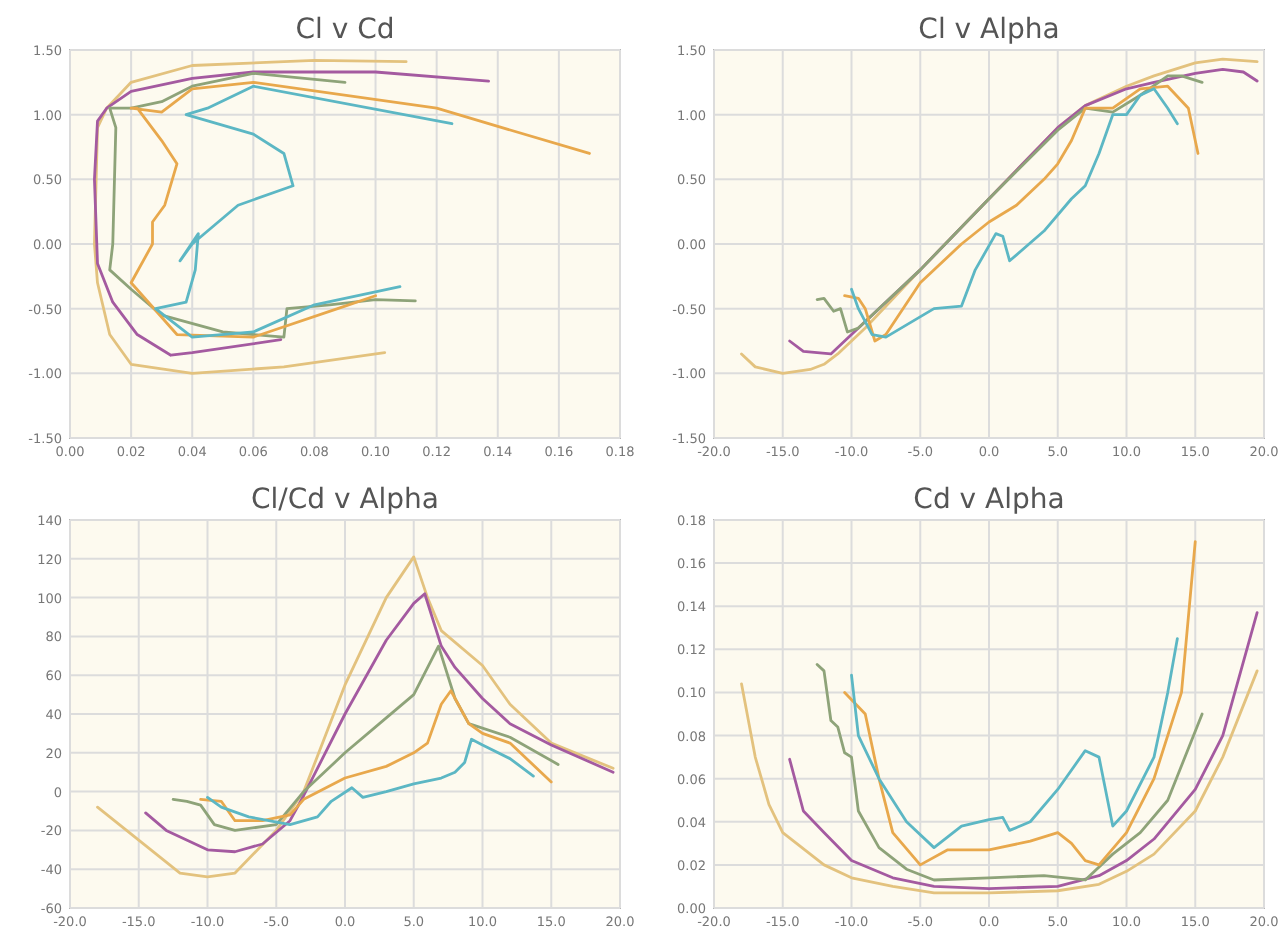 The height and width of the screenshot is (942, 1288). What do you see at coordinates (345, 500) in the screenshot?
I see `chart-title: Cl/Cd v Alpha` at bounding box center [345, 500].